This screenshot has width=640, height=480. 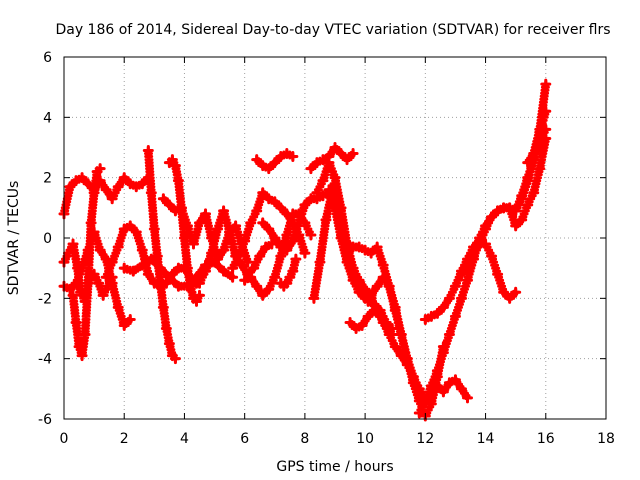 What do you see at coordinates (184, 439) in the screenshot?
I see `x-tick-label: 4` at bounding box center [184, 439].